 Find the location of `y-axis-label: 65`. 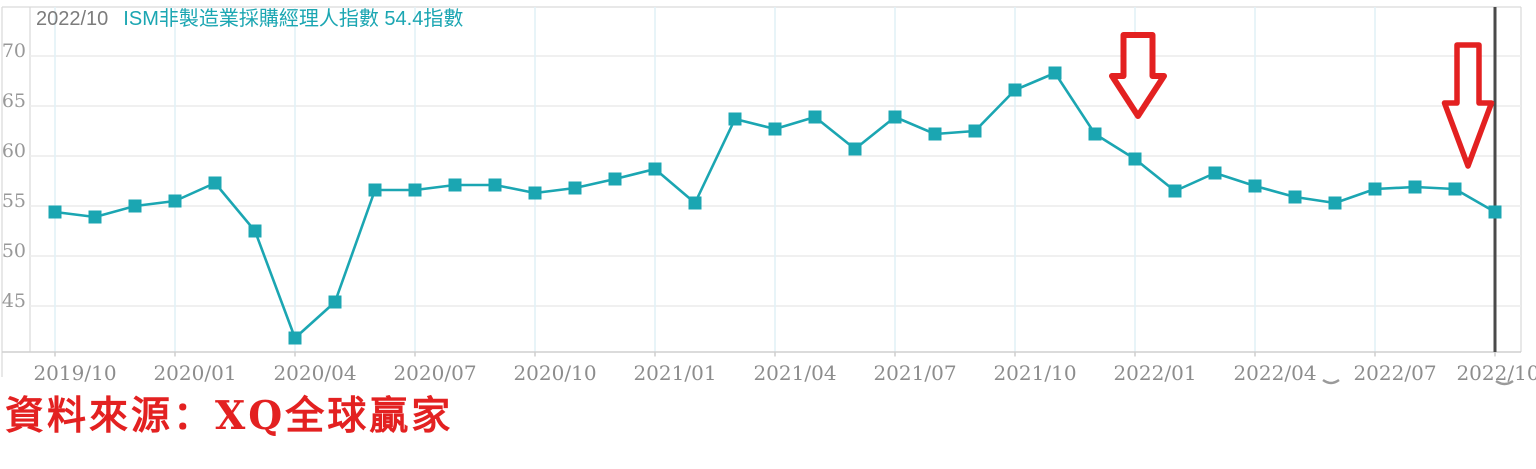

y-axis-label: 65 is located at coordinates (13, 101).